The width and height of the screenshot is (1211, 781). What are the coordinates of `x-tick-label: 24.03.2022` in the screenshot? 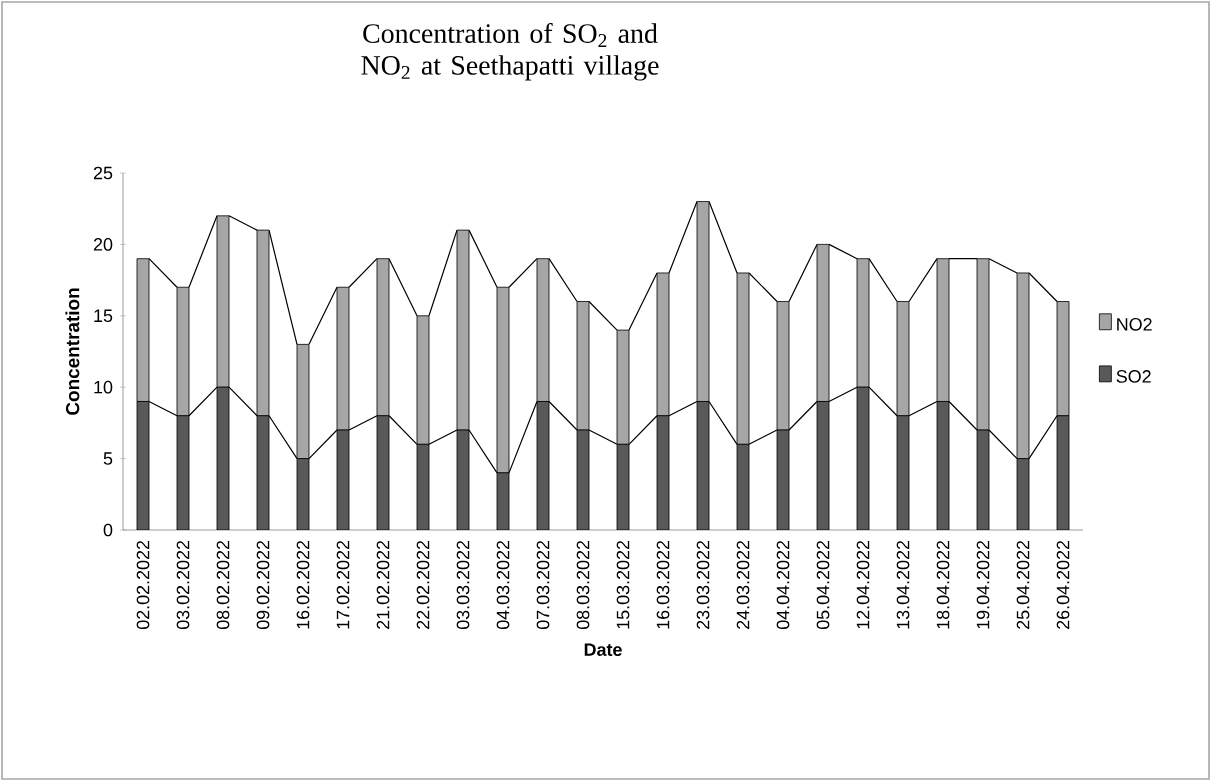 It's located at (743, 584).